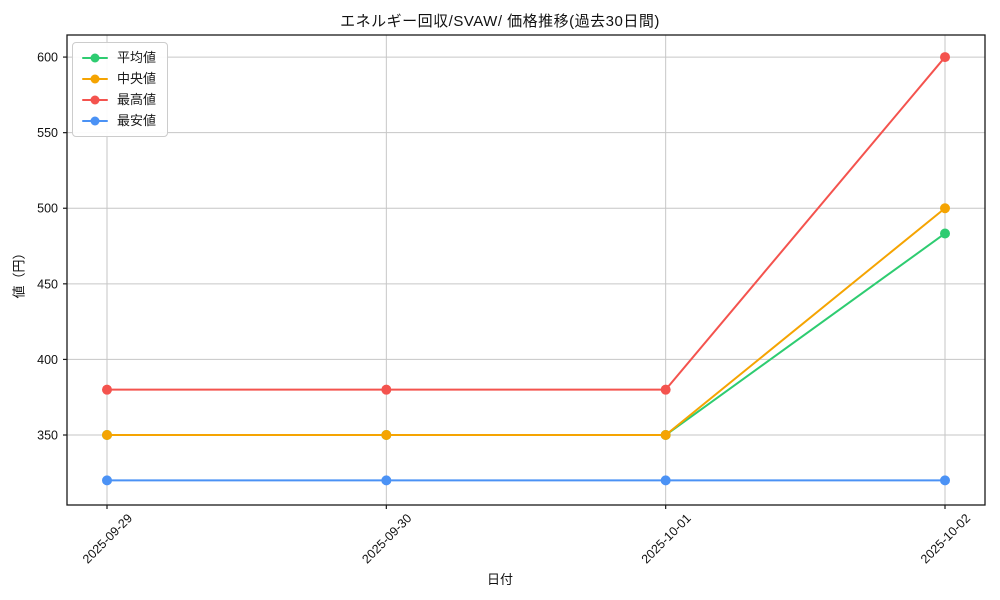  I want to click on y-tick-label: 350, so click(47, 436).